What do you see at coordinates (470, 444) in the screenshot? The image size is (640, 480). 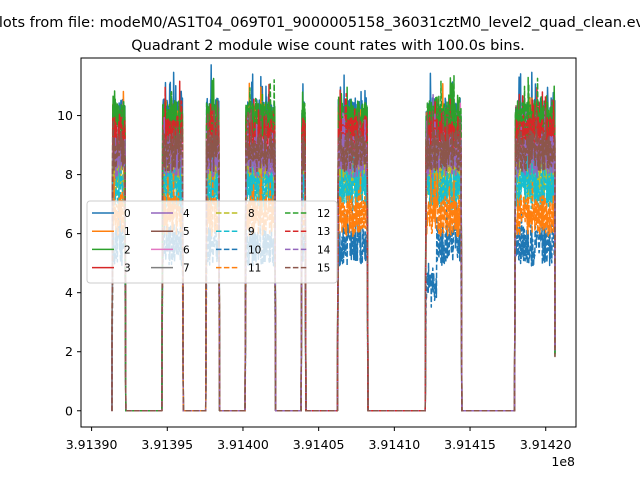 I see `x-tick-label: 3.91415` at bounding box center [470, 444].